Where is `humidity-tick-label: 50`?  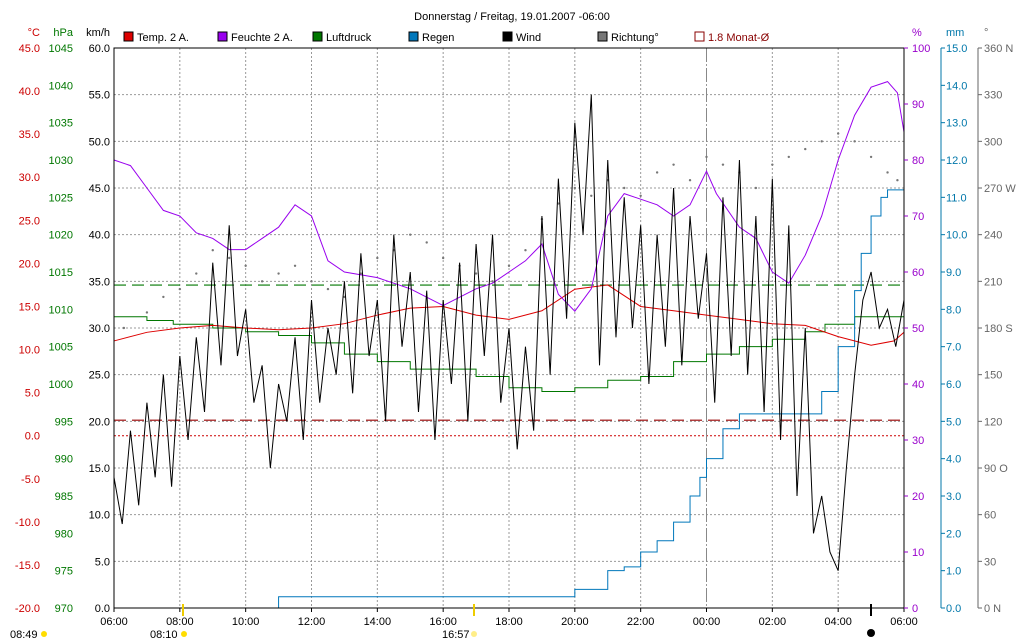
humidity-tick-label: 50 is located at coordinates (918, 329).